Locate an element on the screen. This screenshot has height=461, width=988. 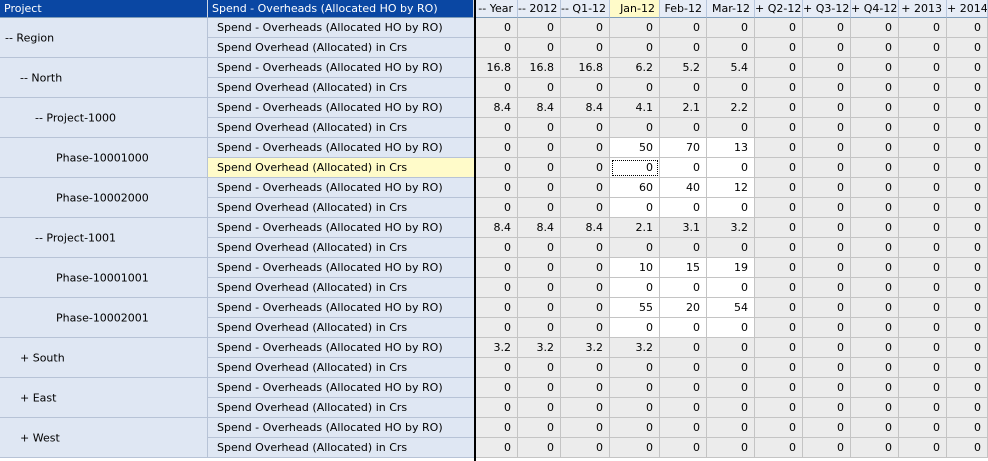
column-header: Feb-12 is located at coordinates (683, 9).